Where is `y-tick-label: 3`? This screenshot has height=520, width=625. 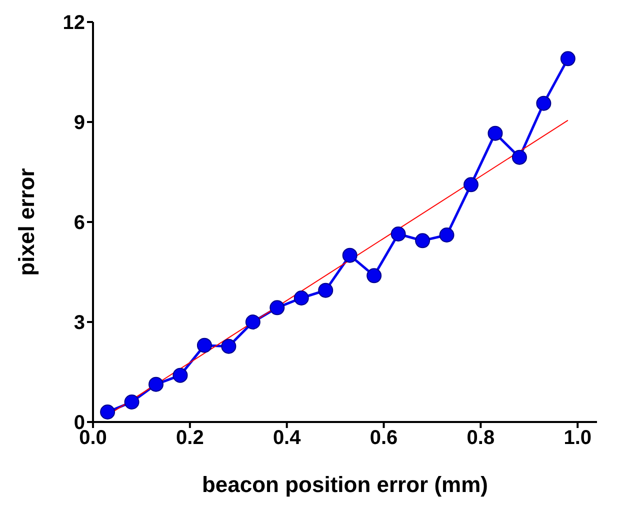
y-tick-label: 3 is located at coordinates (79, 323).